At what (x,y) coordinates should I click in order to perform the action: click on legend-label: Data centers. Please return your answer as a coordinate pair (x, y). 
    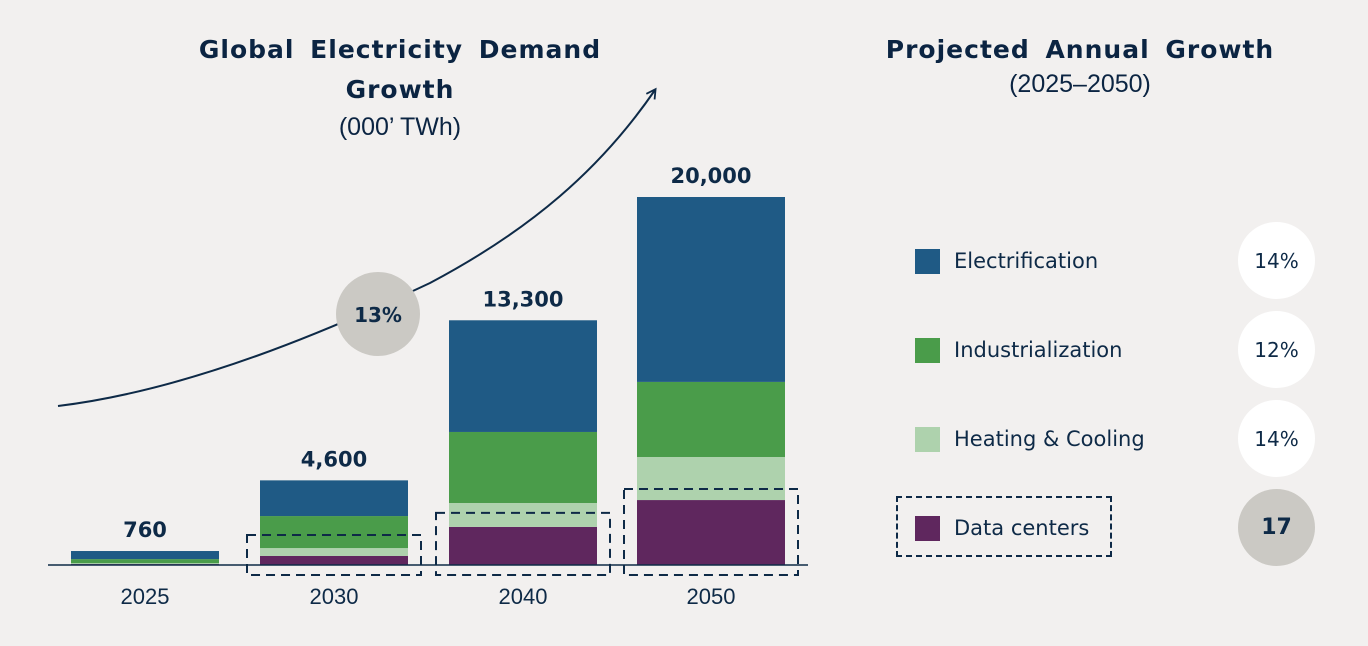
    Looking at the image, I should click on (1022, 528).